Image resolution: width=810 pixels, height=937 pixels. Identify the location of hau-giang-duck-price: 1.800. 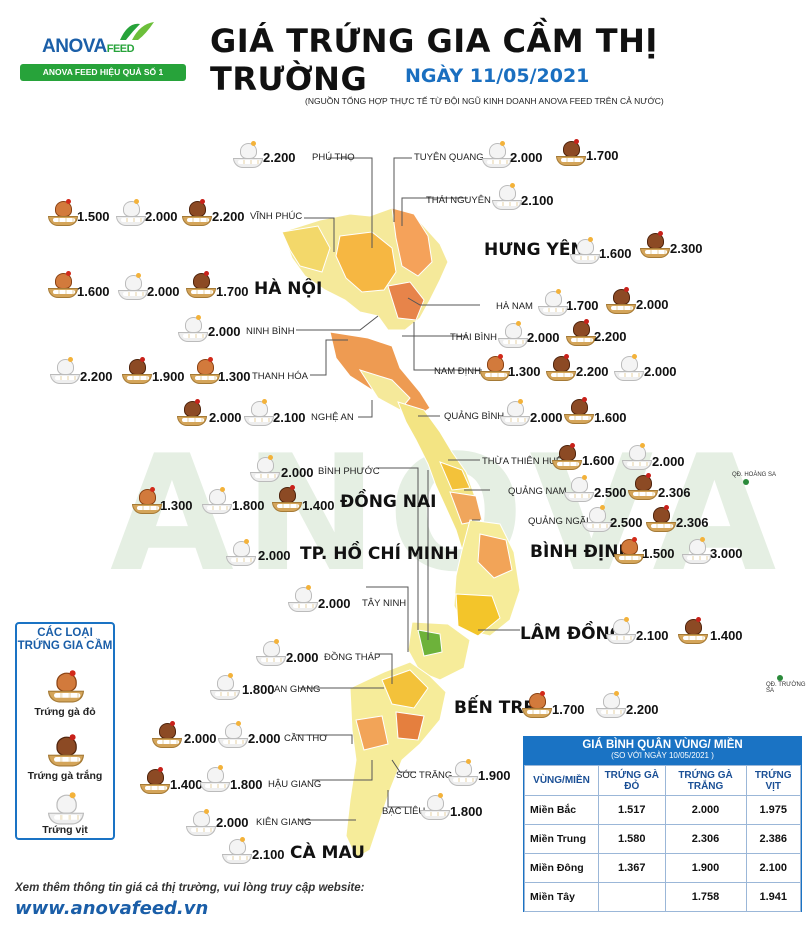
(246, 784).